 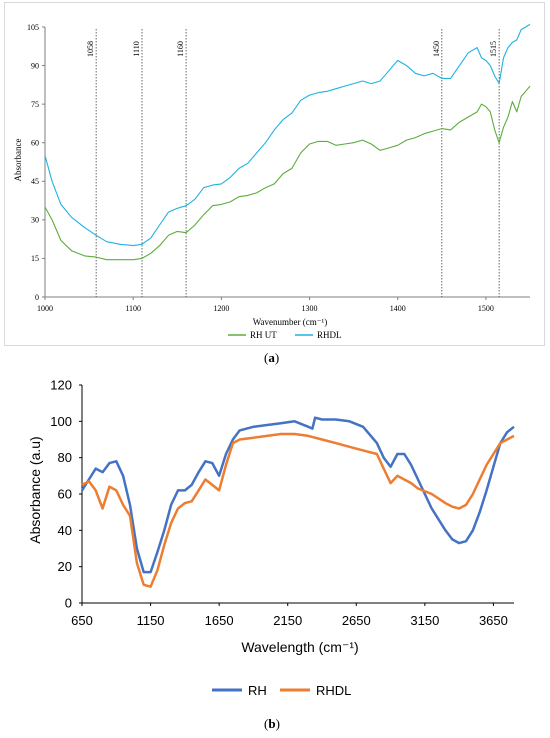 I want to click on chart-b-x-tick-label: 2150, so click(x=287, y=620).